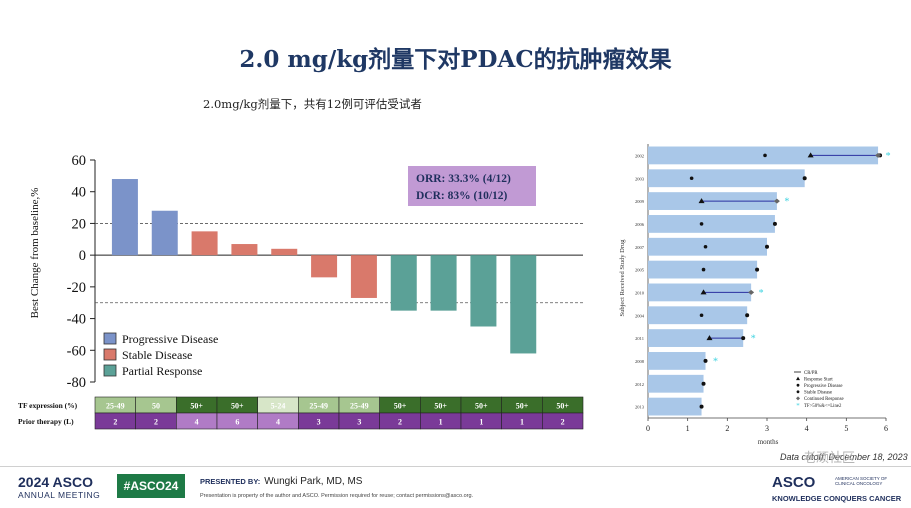 The image size is (911, 508). What do you see at coordinates (640, 407) in the screenshot?
I see `swimmer-subject-id: 2013` at bounding box center [640, 407].